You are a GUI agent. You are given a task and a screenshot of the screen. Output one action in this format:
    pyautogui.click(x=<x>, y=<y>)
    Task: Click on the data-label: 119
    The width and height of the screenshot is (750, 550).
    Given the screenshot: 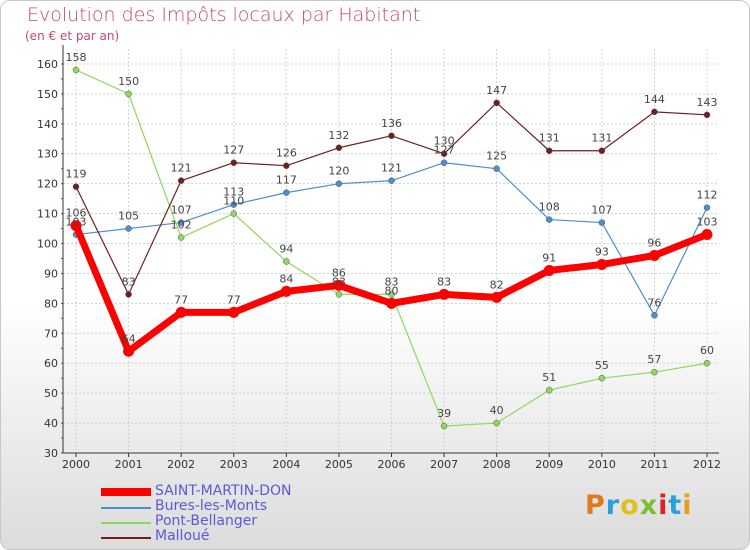 What is the action you would take?
    pyautogui.click(x=76, y=174)
    